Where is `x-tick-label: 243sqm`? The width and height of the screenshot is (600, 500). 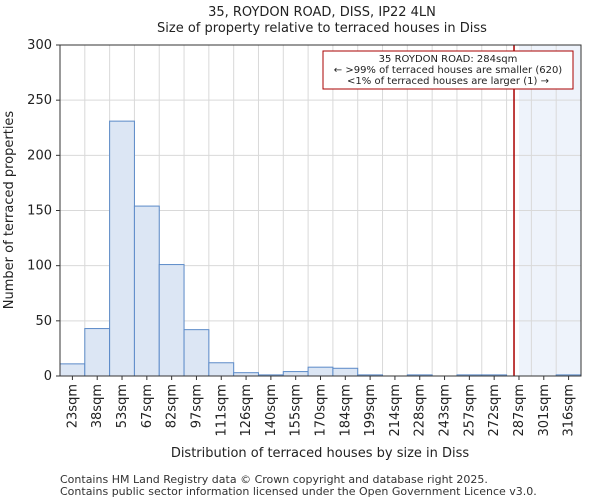
x-tick-label: 243sqm is located at coordinates (445, 410).